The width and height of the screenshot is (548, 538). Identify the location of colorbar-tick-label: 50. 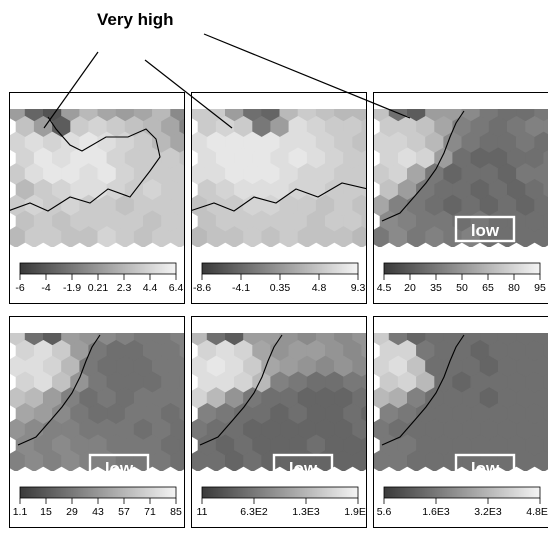
(462, 288).